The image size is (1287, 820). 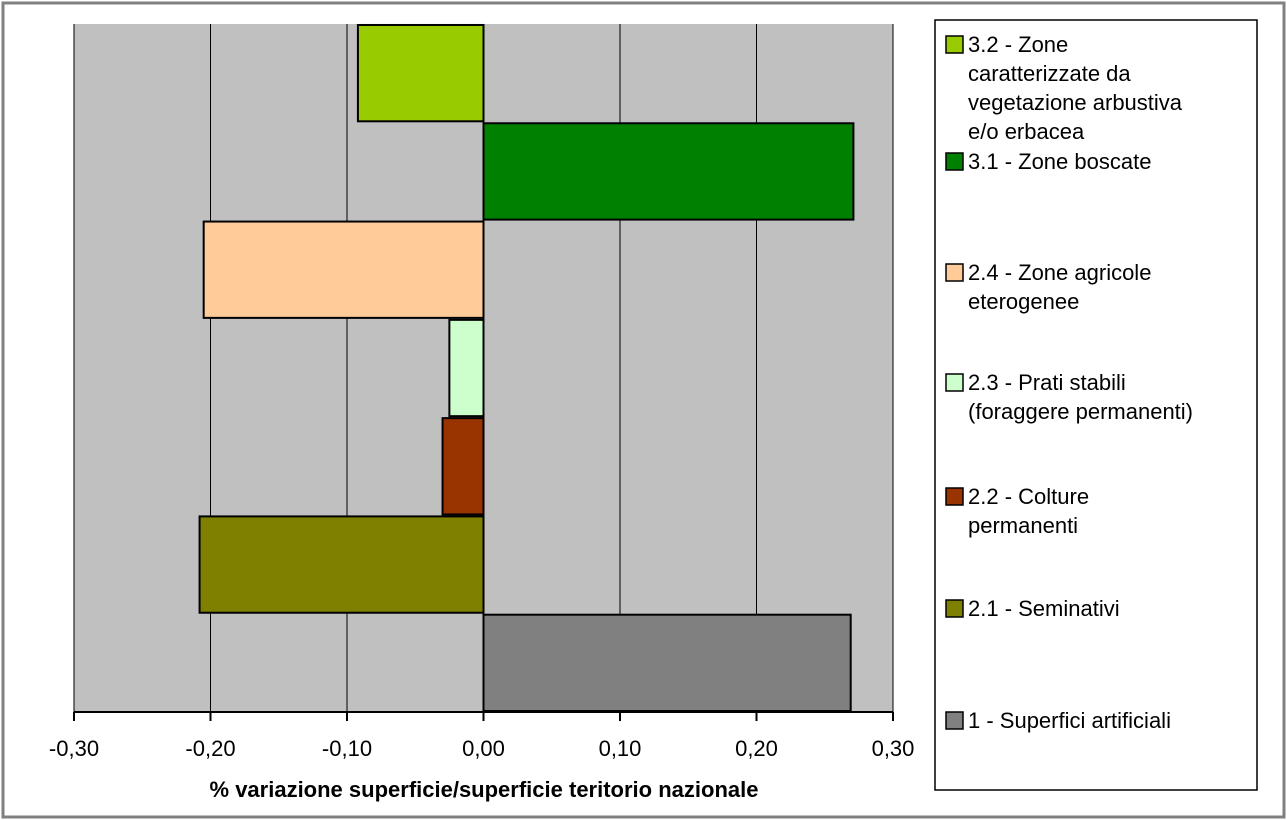 What do you see at coordinates (74, 748) in the screenshot?
I see `x-tick-label: -0,30` at bounding box center [74, 748].